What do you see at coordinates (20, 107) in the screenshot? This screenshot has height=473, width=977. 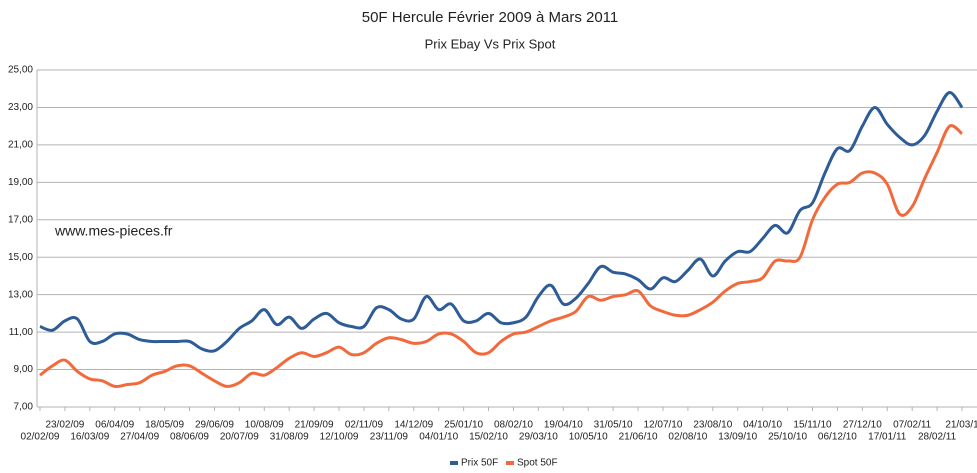 I see `y-tick-label: 23,00` at bounding box center [20, 107].